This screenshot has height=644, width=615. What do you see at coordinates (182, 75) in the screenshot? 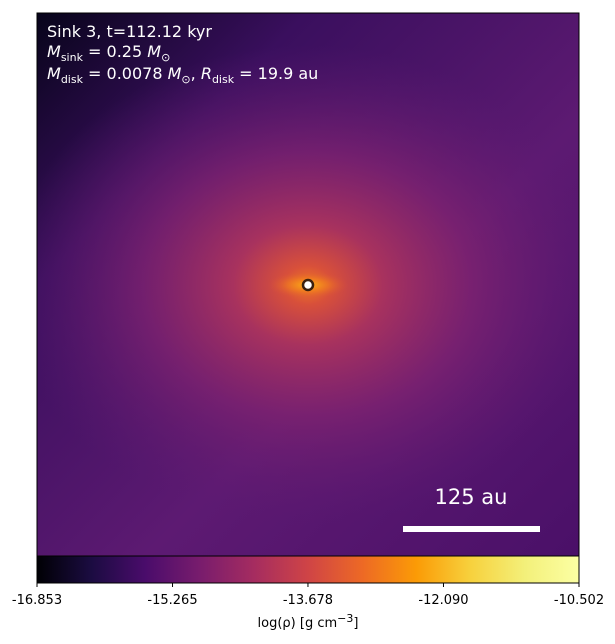
I see `annotation: Mdisk = 0.0078 M⊙, Rdisk = 19.9 au` at bounding box center [182, 75].